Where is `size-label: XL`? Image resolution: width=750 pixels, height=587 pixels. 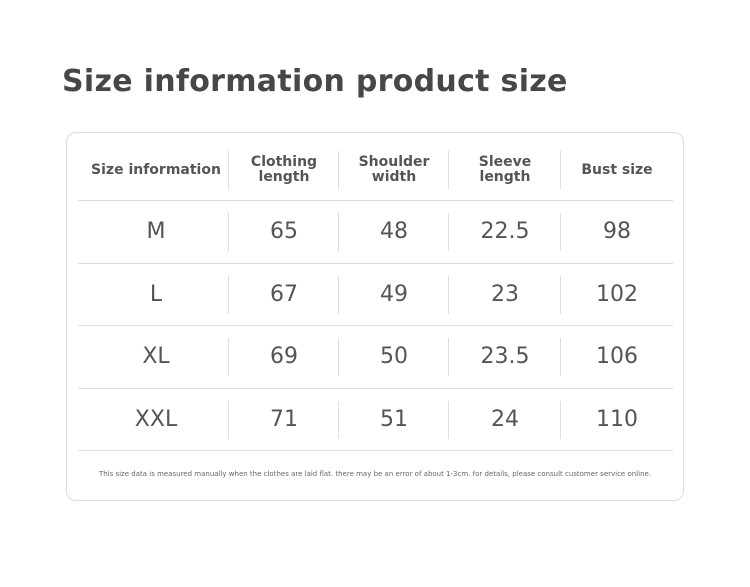
size-label: XL is located at coordinates (156, 356).